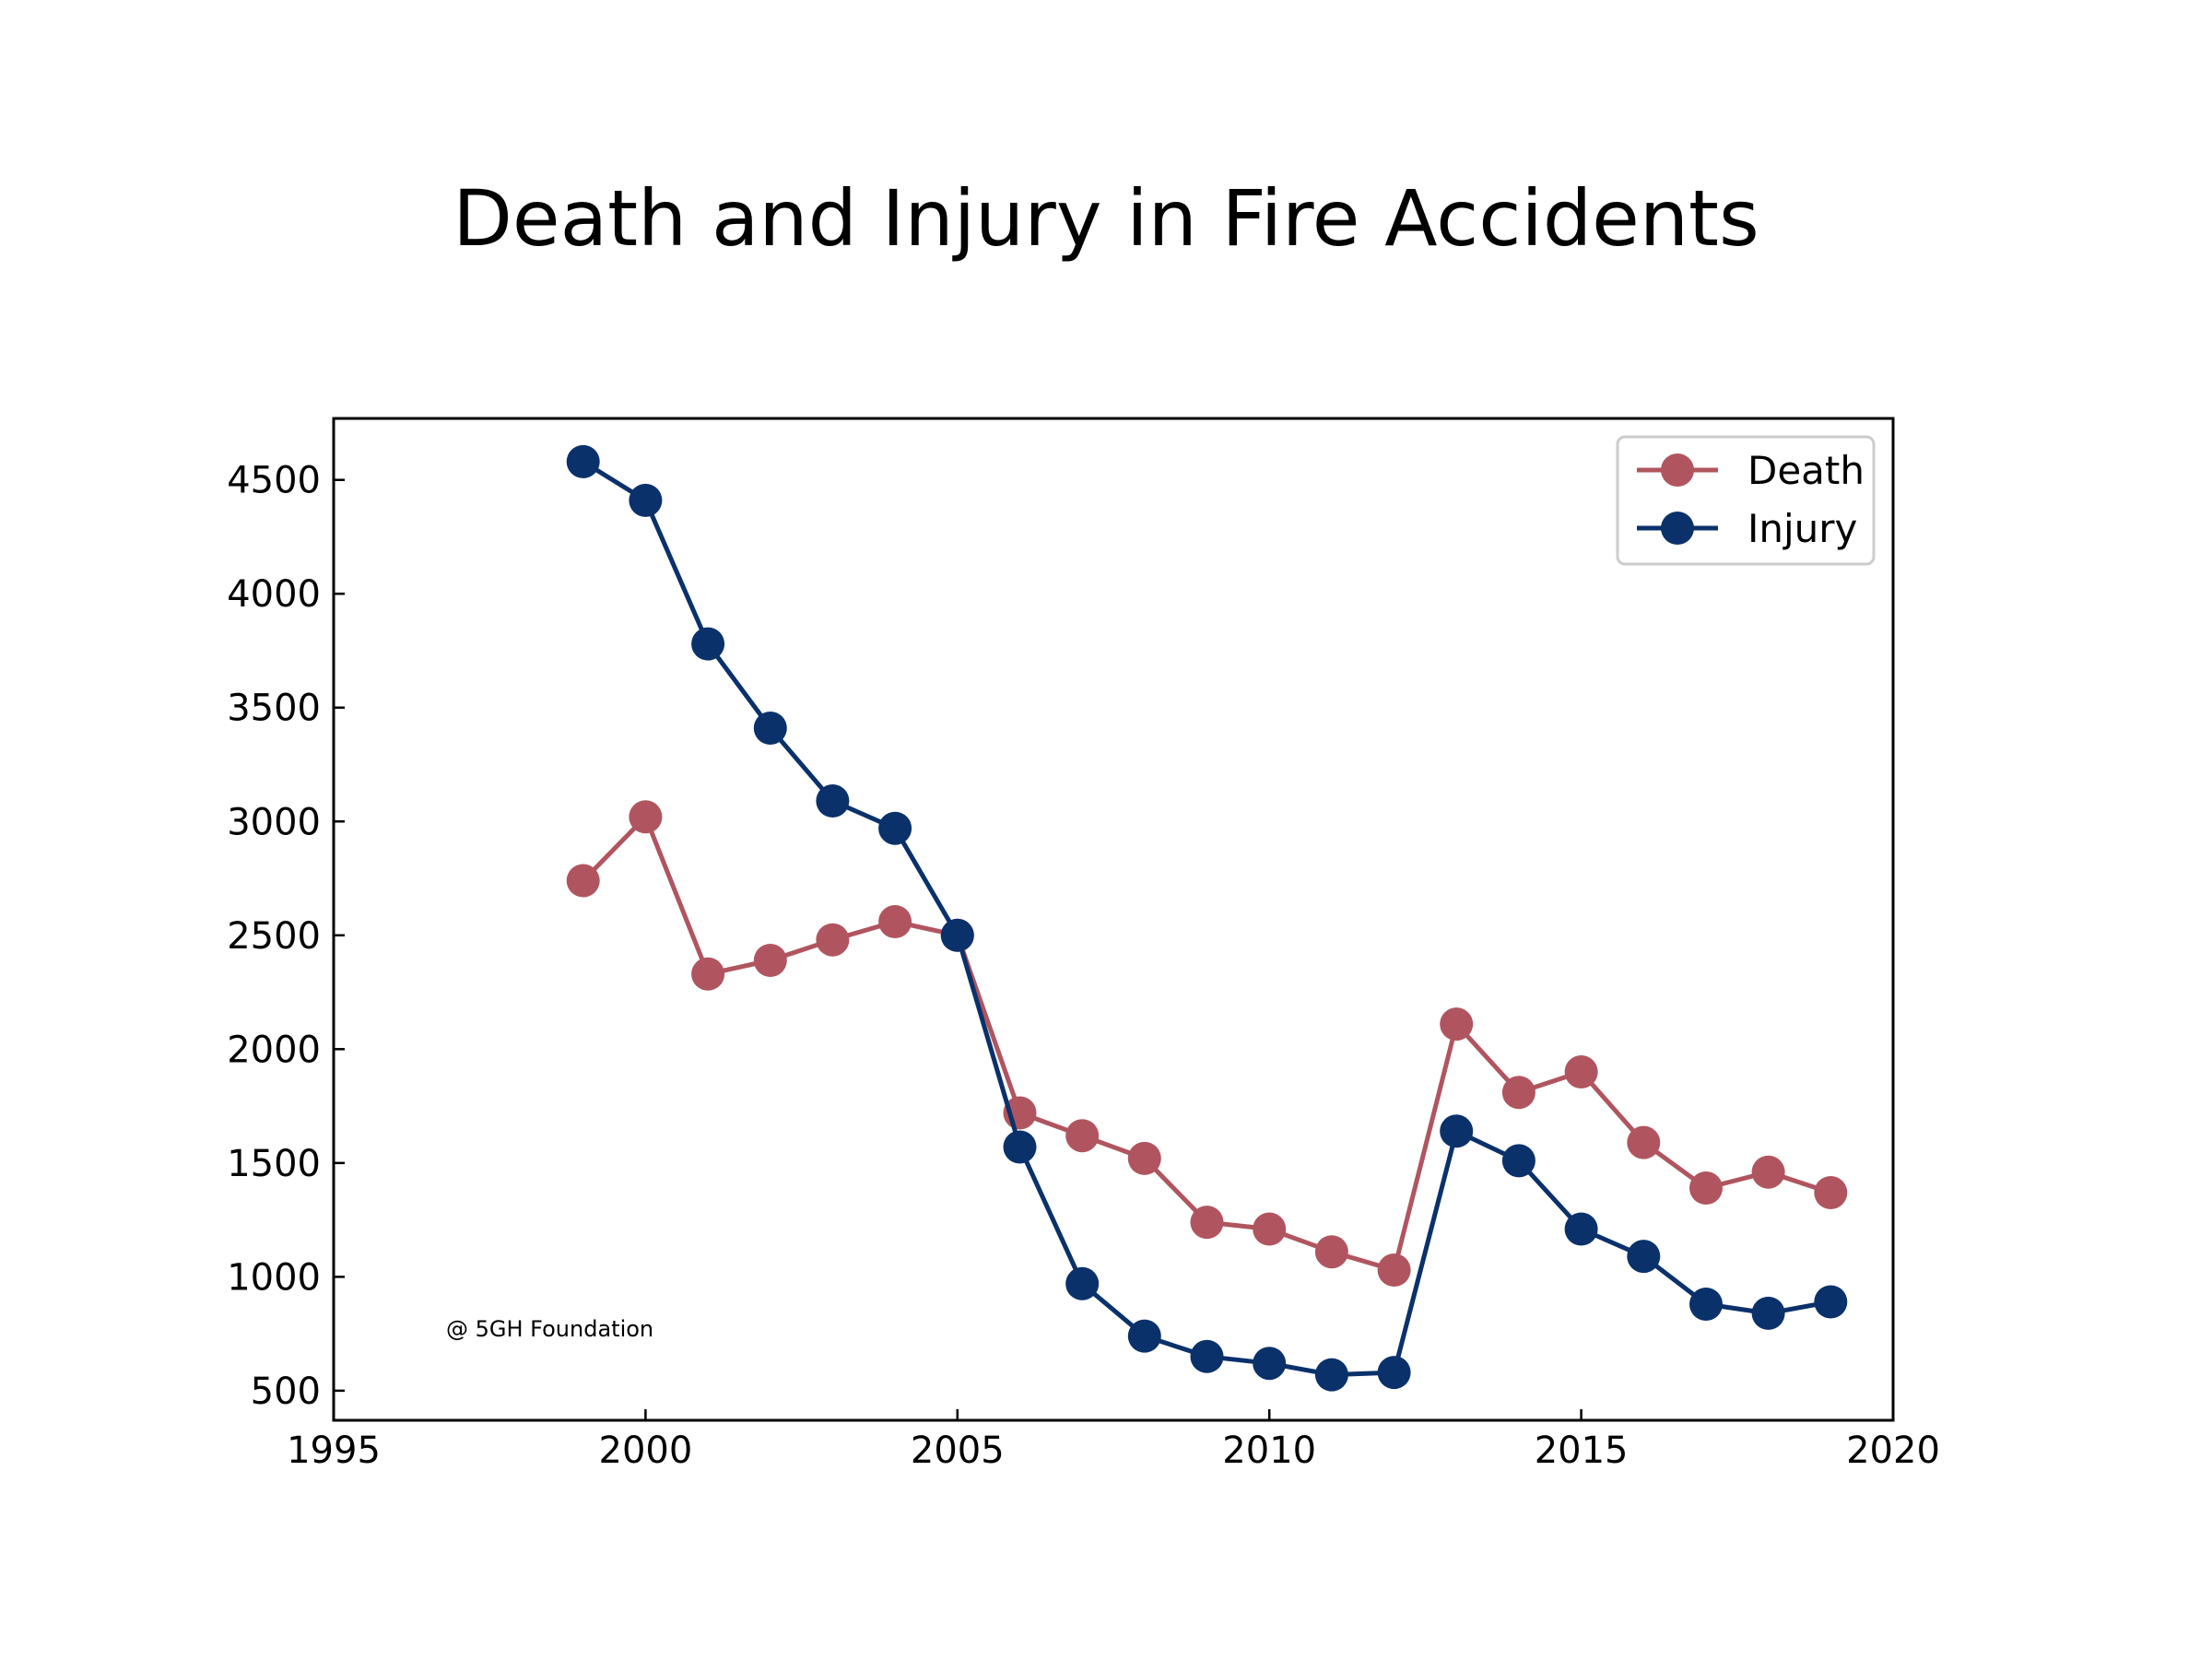 This screenshot has width=2212, height=1659. Describe the element at coordinates (286, 1392) in the screenshot. I see `y-tick-label: 500` at that location.